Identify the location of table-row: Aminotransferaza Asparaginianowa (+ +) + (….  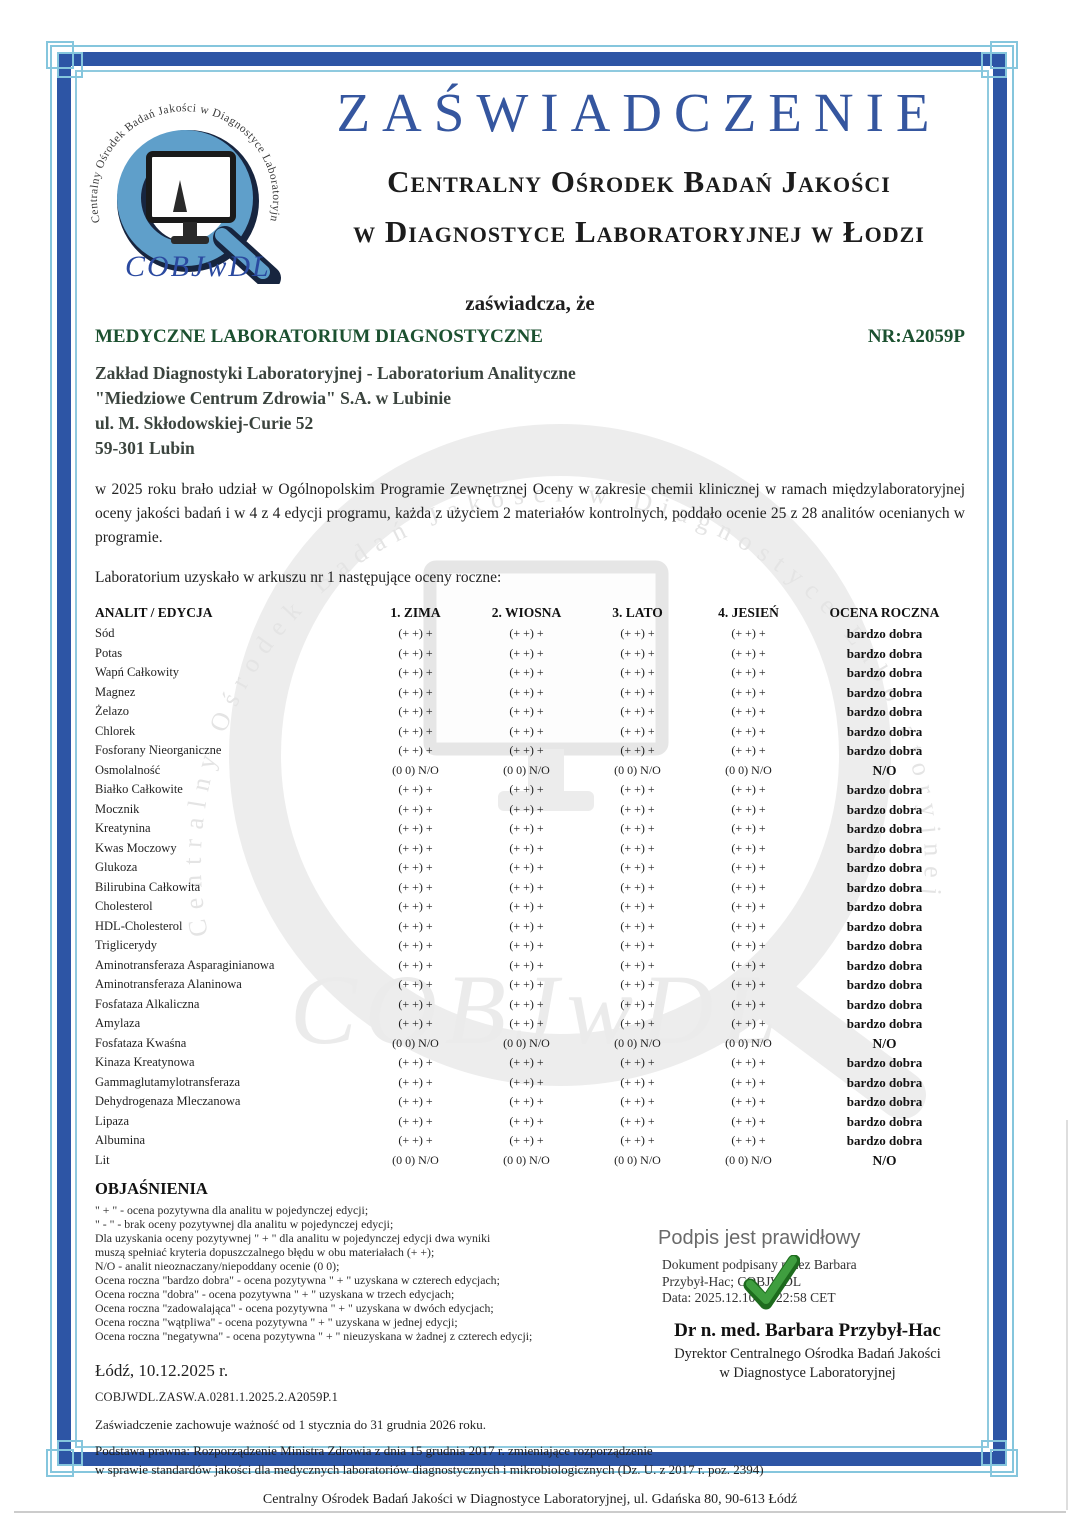
(530, 966).